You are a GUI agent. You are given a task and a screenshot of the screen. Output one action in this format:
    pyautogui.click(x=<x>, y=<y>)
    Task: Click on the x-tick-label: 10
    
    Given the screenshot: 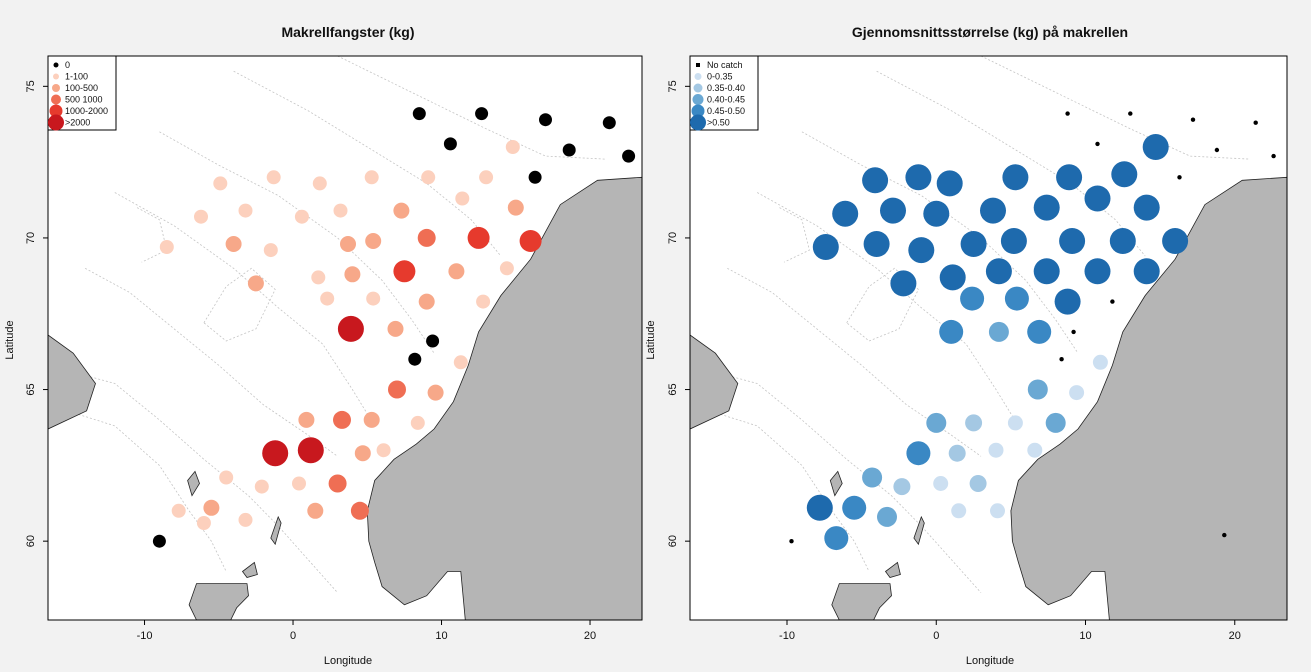 What is the action you would take?
    pyautogui.click(x=441, y=636)
    